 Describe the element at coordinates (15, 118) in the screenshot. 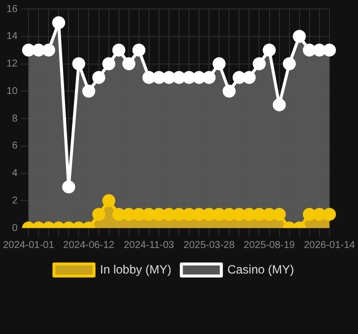

I see `y-tick-label: 8` at that location.